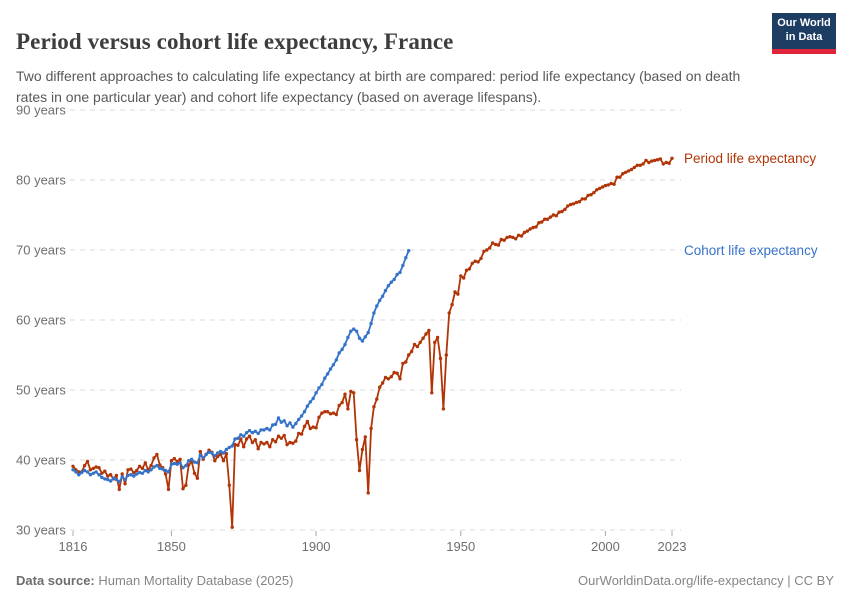 The image size is (850, 600). What do you see at coordinates (804, 33) in the screenshot?
I see `owid-logo: Our World in Data` at bounding box center [804, 33].